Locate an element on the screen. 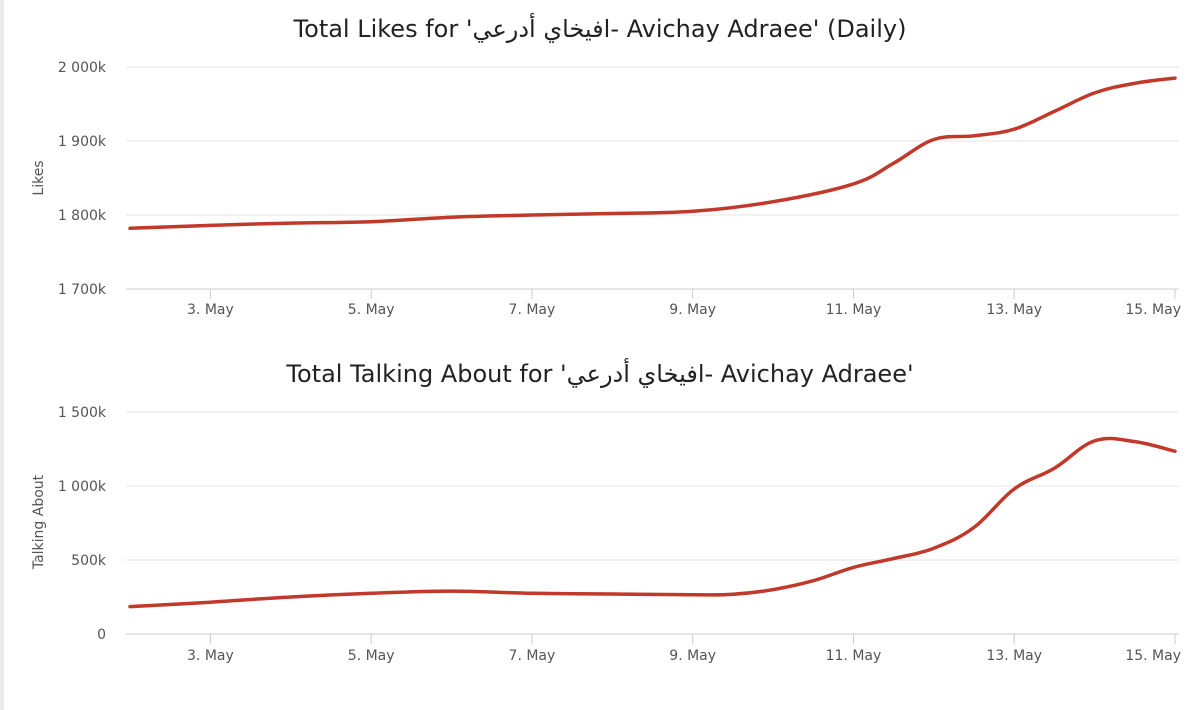  left-edge-rule is located at coordinates (2, 355).